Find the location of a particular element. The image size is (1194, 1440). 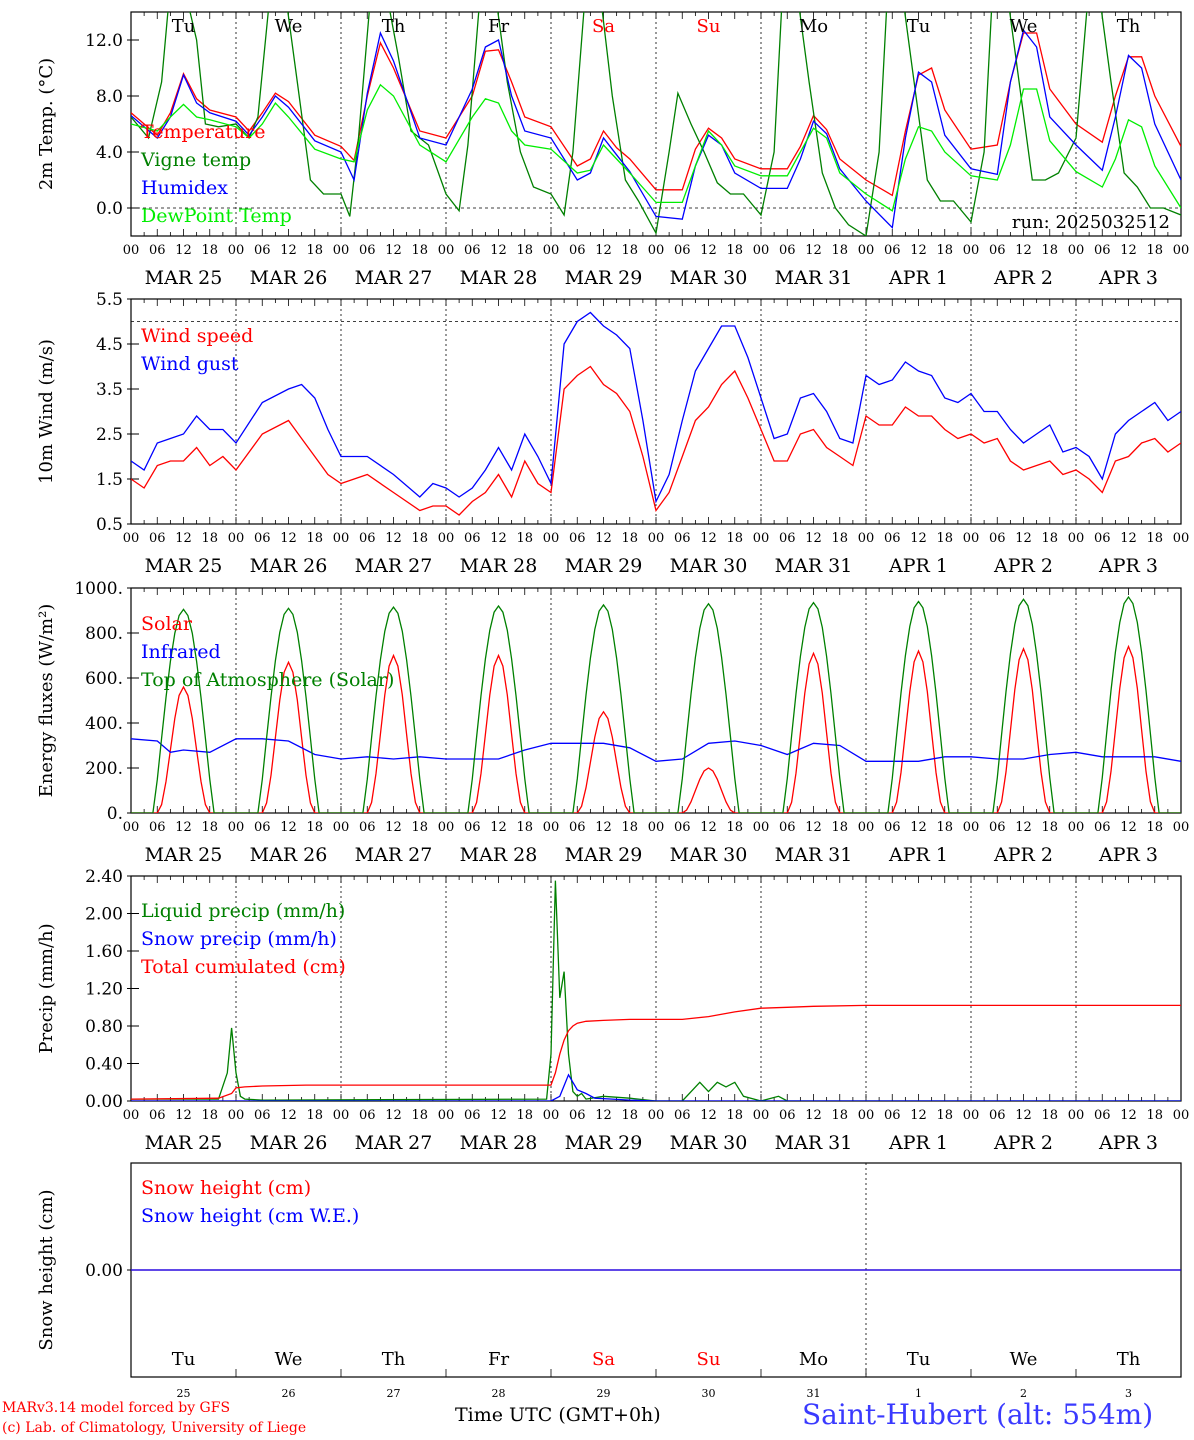

series-line-liquid-precip-mm-h- is located at coordinates (656, 990).